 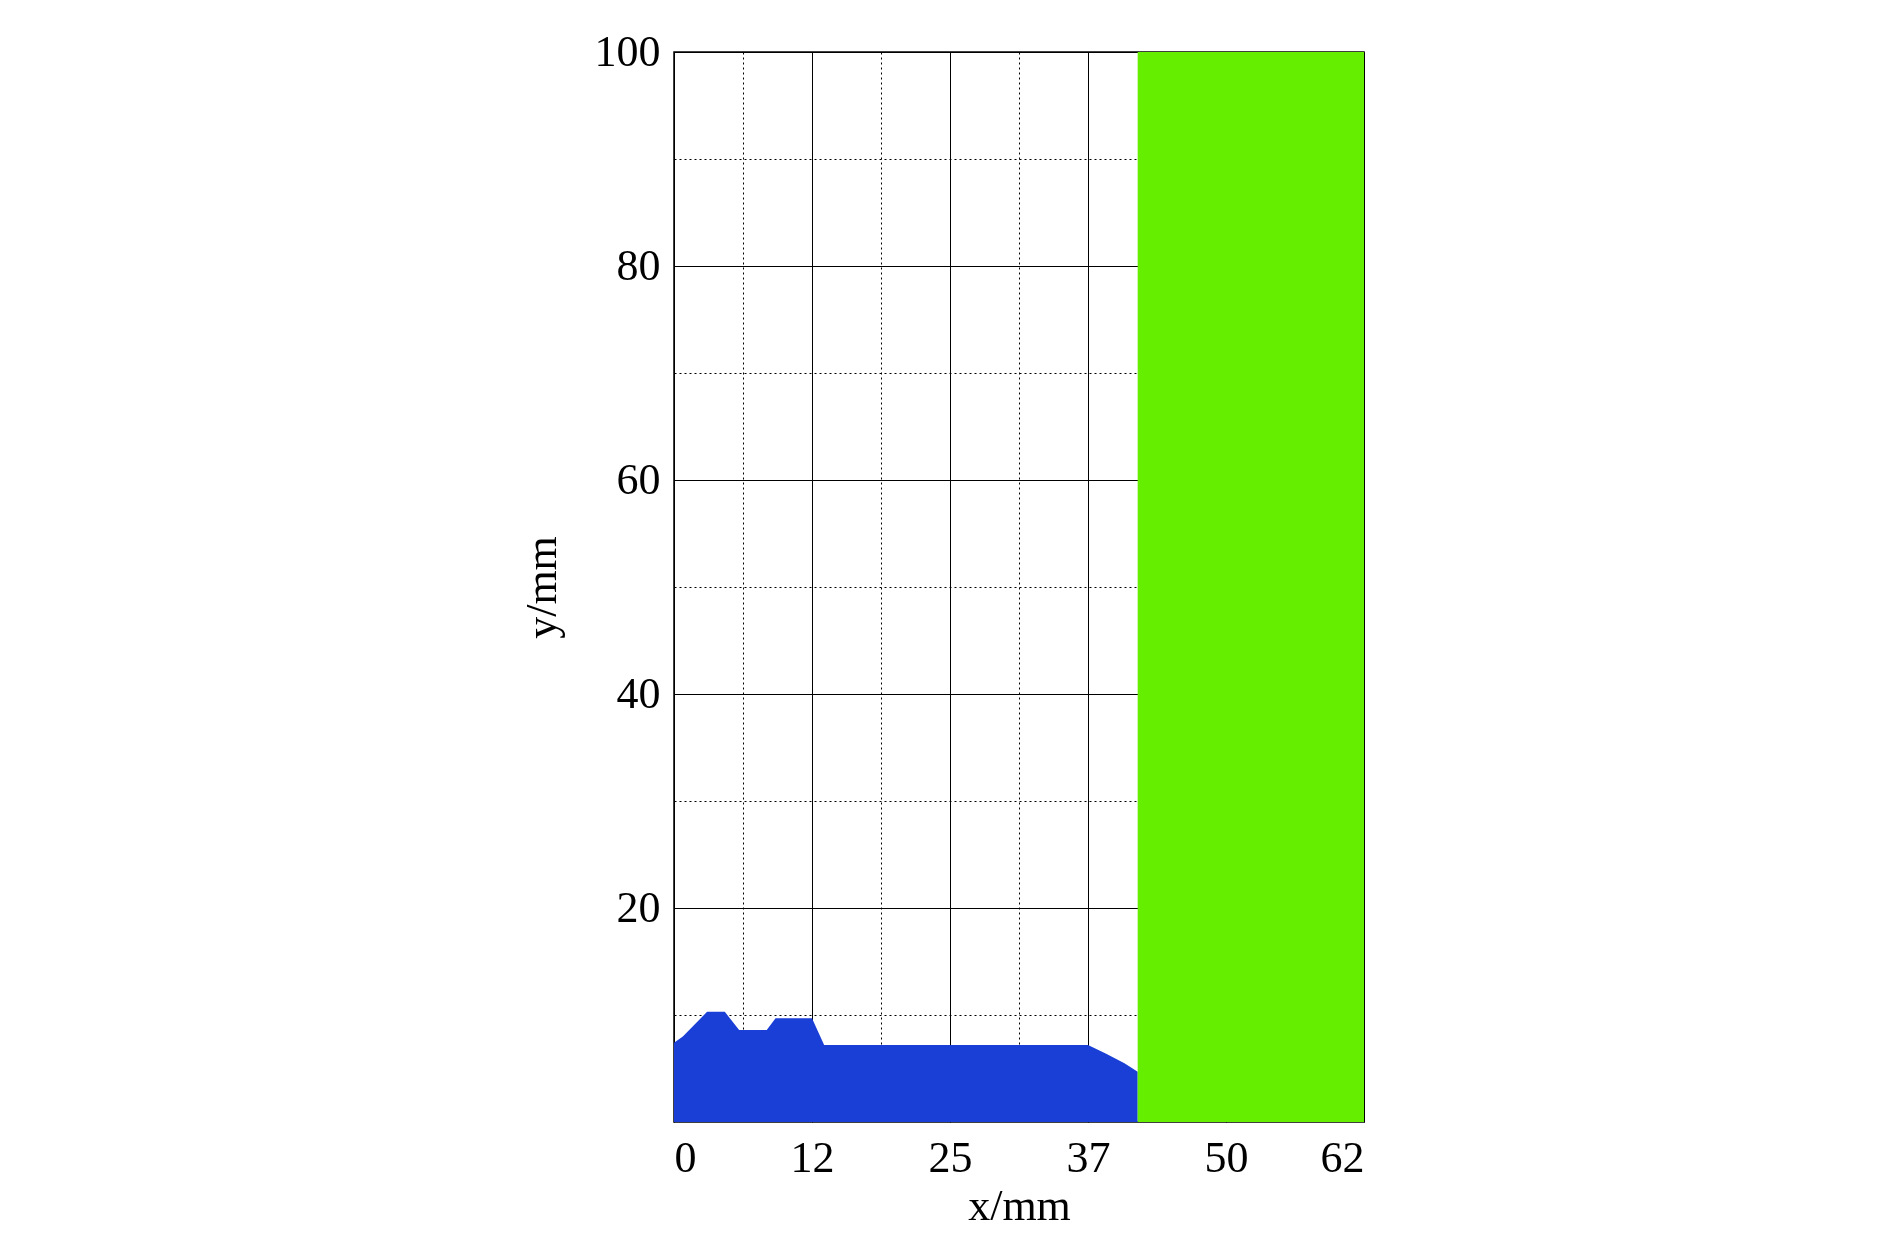 I want to click on y-axis-title: y/mm, so click(x=541, y=587).